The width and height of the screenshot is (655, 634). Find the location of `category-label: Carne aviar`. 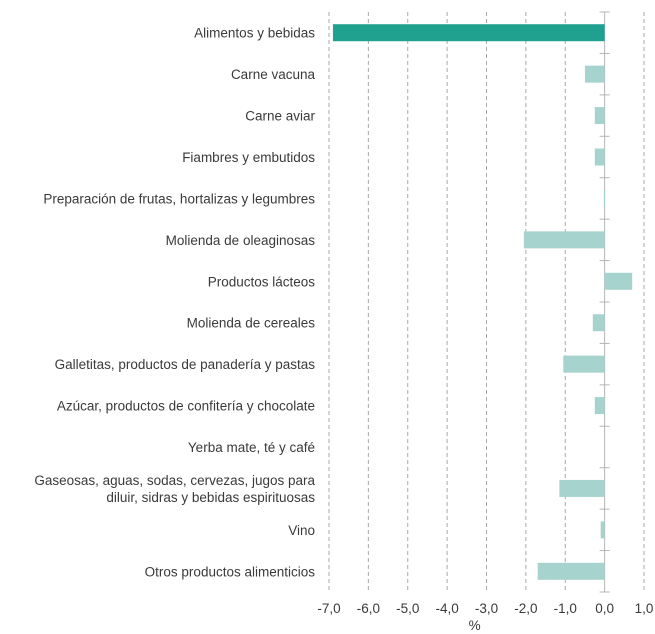

category-label: Carne aviar is located at coordinates (280, 116).